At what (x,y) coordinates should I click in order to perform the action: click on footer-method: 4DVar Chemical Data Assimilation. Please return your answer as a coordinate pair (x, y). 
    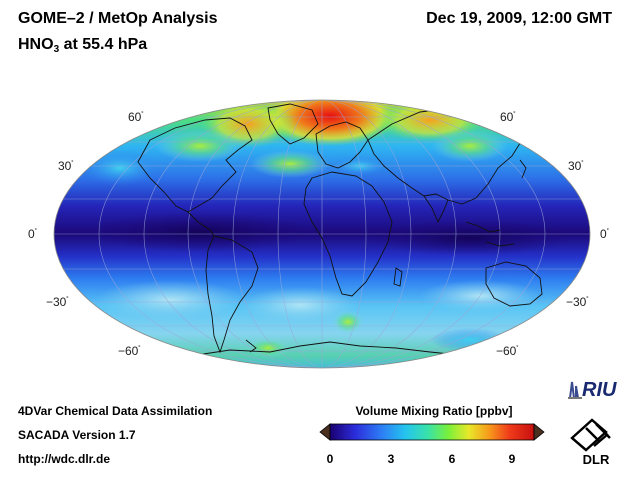
    Looking at the image, I should click on (115, 411).